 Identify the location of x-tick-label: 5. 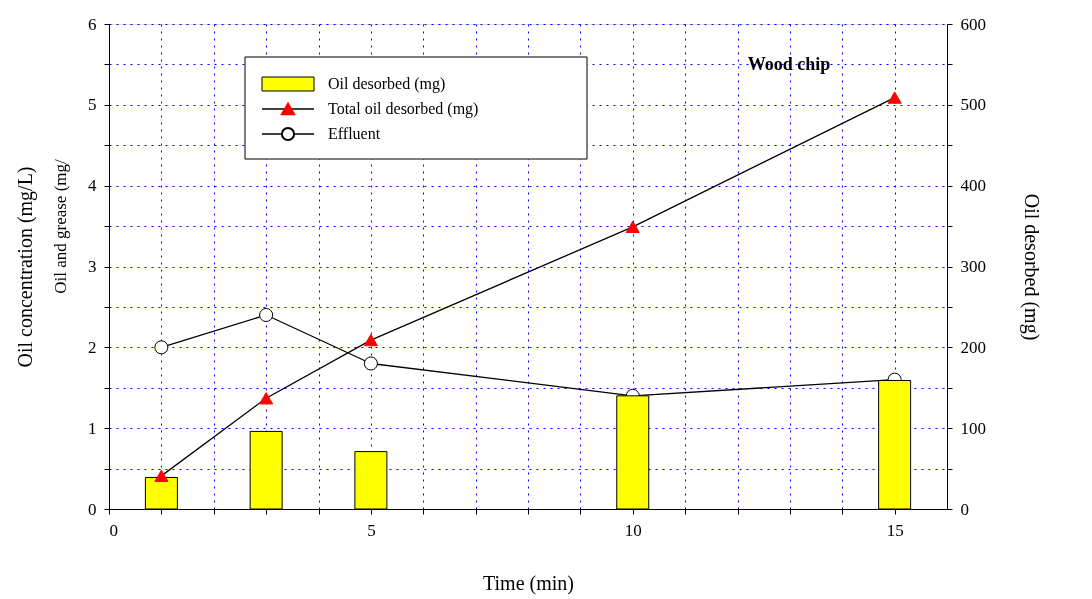
(371, 530).